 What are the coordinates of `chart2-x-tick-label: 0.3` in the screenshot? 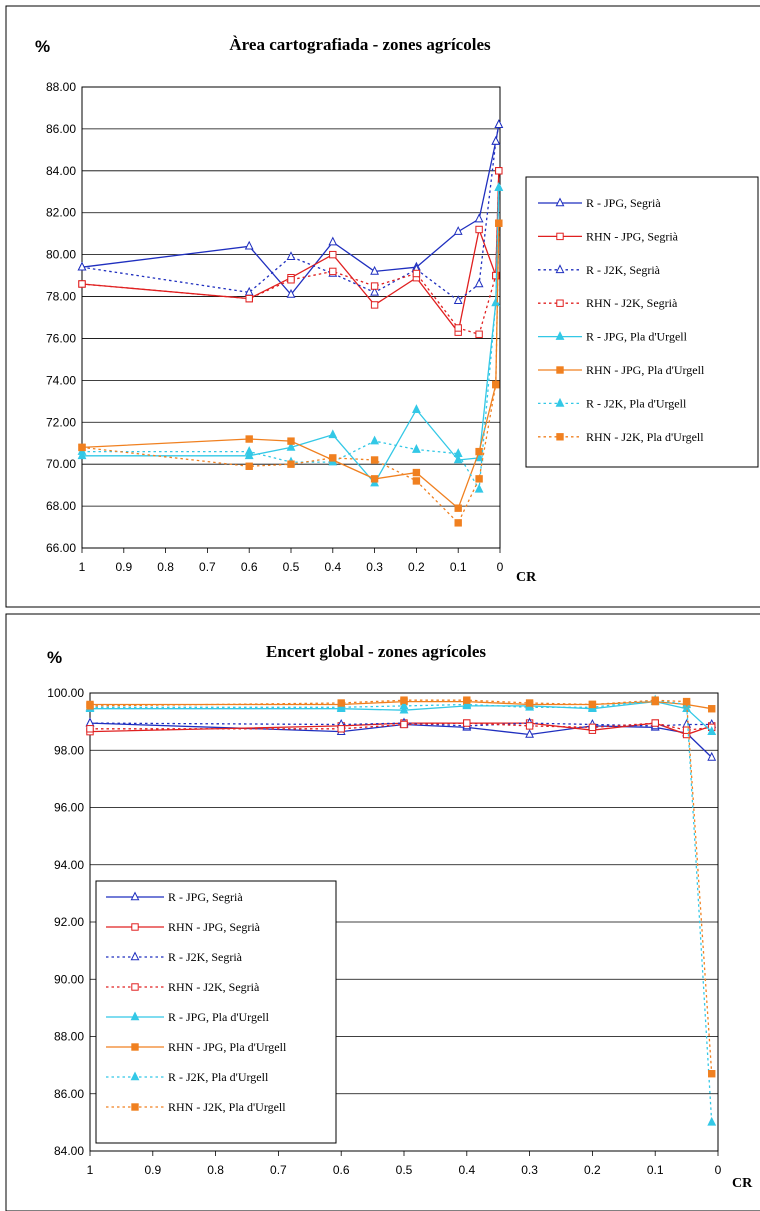 It's located at (529, 1170).